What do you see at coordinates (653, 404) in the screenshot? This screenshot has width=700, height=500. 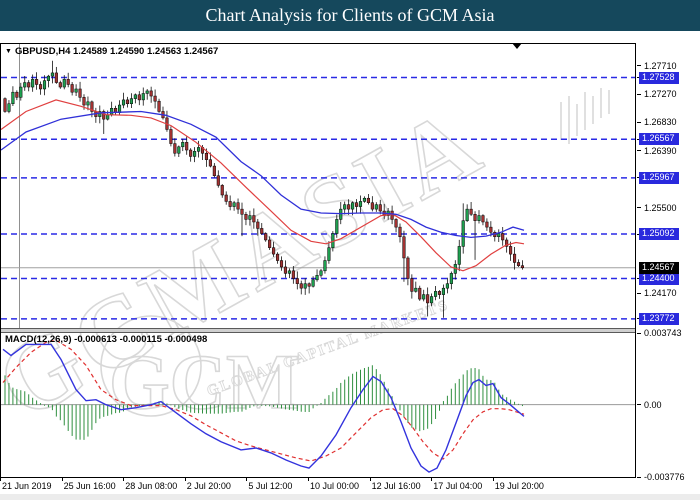 I see `macd-tick-label: 0.00` at bounding box center [653, 404].